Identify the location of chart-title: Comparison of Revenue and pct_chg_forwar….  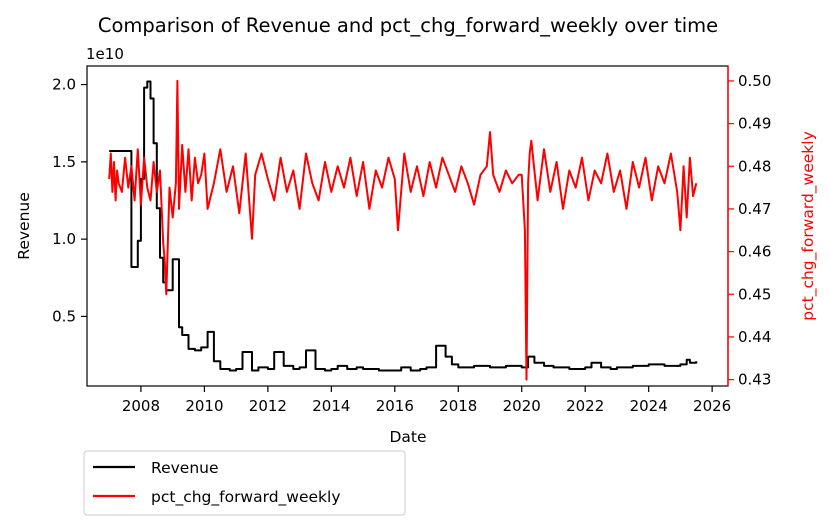
(408, 25).